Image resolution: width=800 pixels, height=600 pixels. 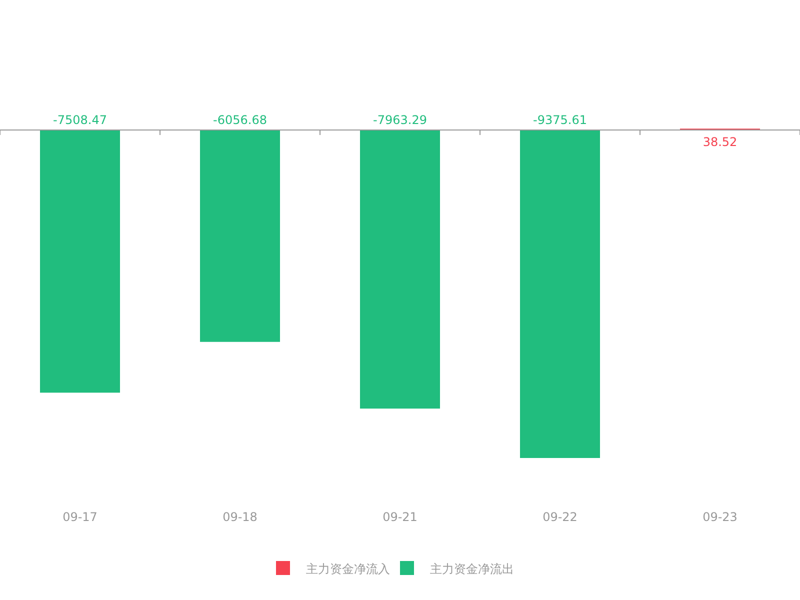 What do you see at coordinates (400, 517) in the screenshot?
I see `x-tick-label: 09-21` at bounding box center [400, 517].